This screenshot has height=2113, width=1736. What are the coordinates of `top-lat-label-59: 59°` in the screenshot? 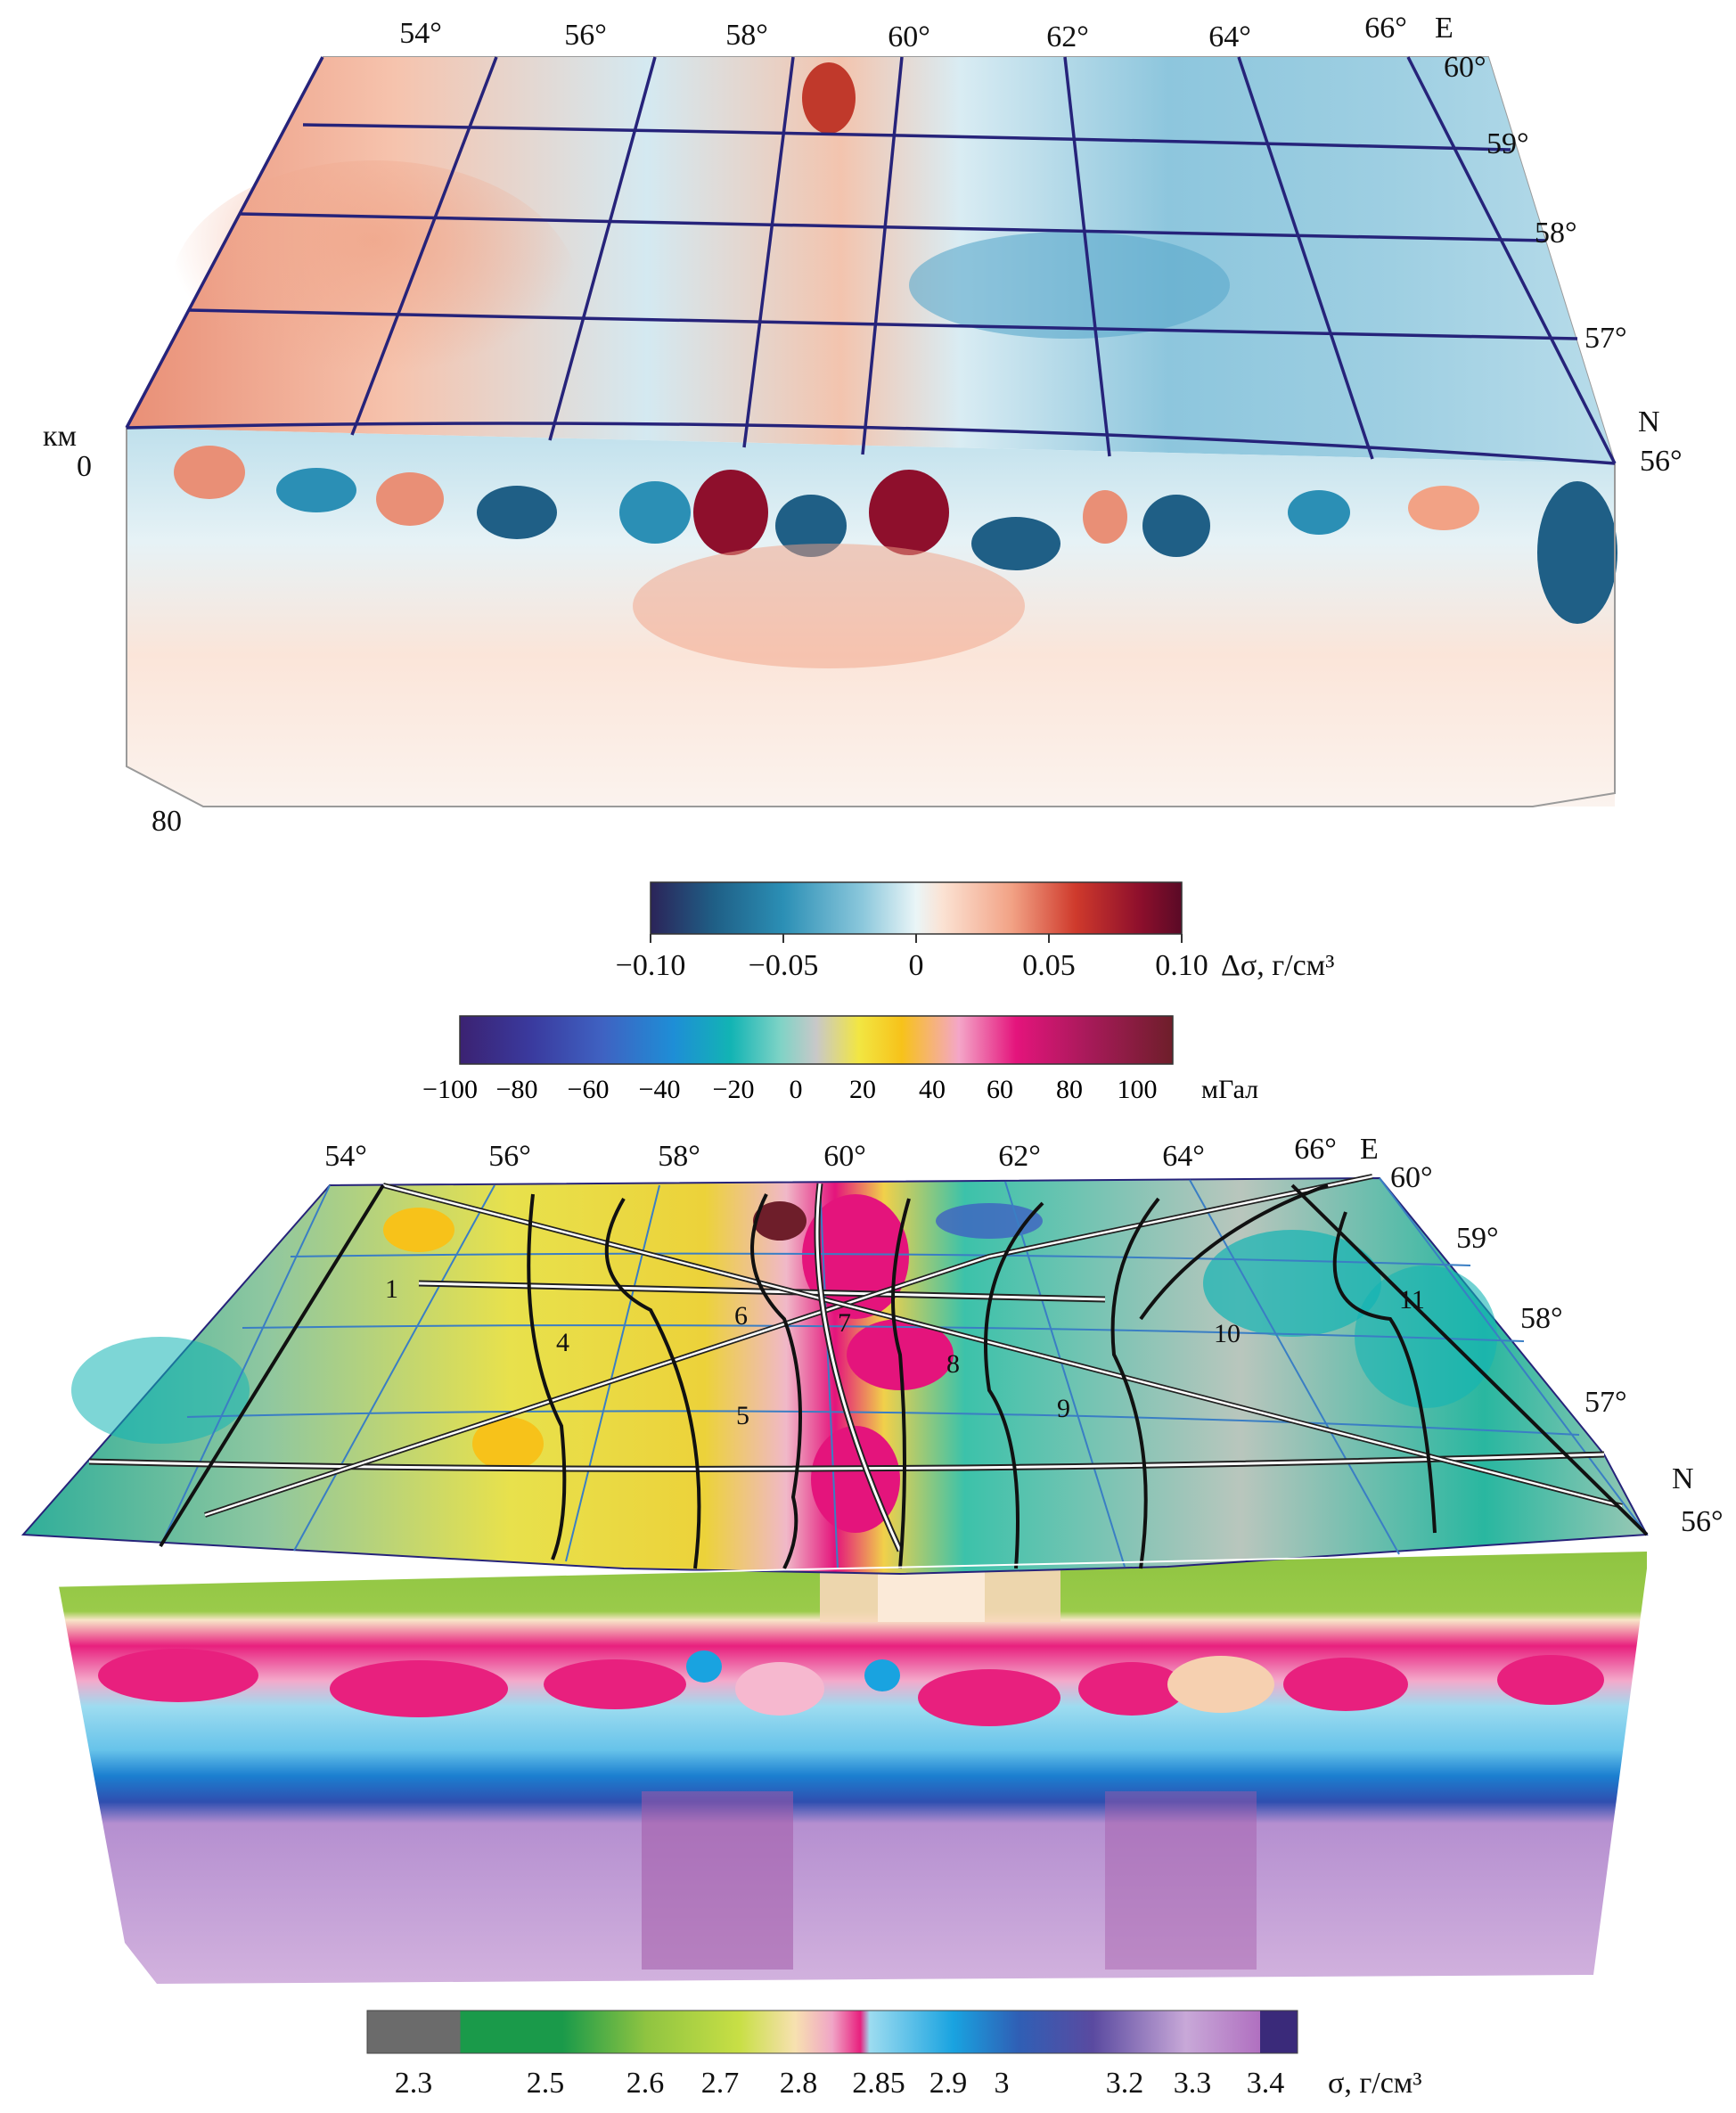 It's located at (1507, 143).